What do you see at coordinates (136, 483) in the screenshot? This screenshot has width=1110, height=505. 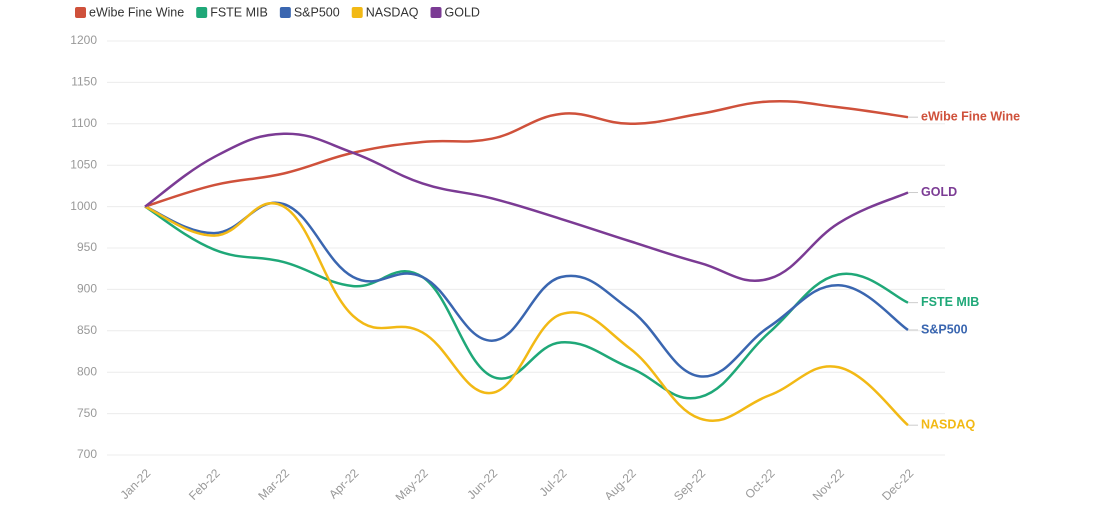 I see `x-tick-label: Jan-22` at bounding box center [136, 483].